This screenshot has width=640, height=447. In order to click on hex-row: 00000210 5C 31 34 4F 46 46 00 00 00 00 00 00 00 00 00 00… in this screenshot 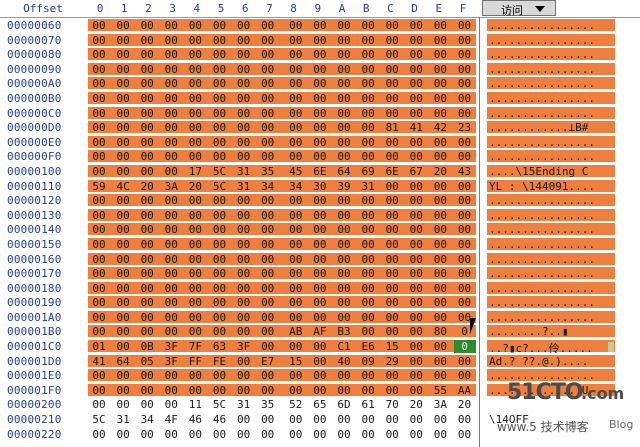, I will do `click(320, 419)`.